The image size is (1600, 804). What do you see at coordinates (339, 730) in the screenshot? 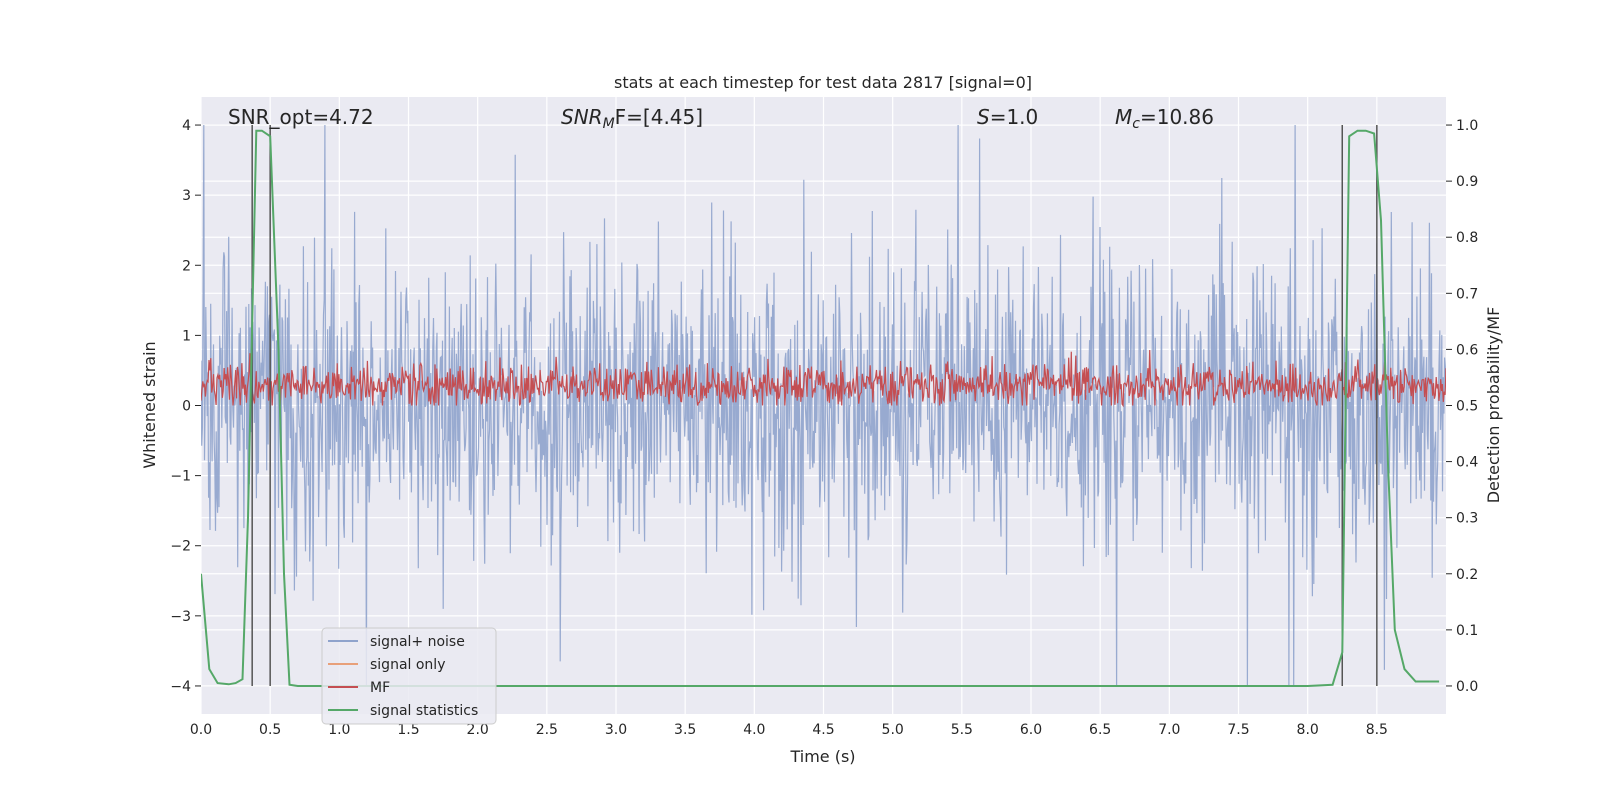
I see `x-tick-1.0: 1.0` at bounding box center [339, 730].